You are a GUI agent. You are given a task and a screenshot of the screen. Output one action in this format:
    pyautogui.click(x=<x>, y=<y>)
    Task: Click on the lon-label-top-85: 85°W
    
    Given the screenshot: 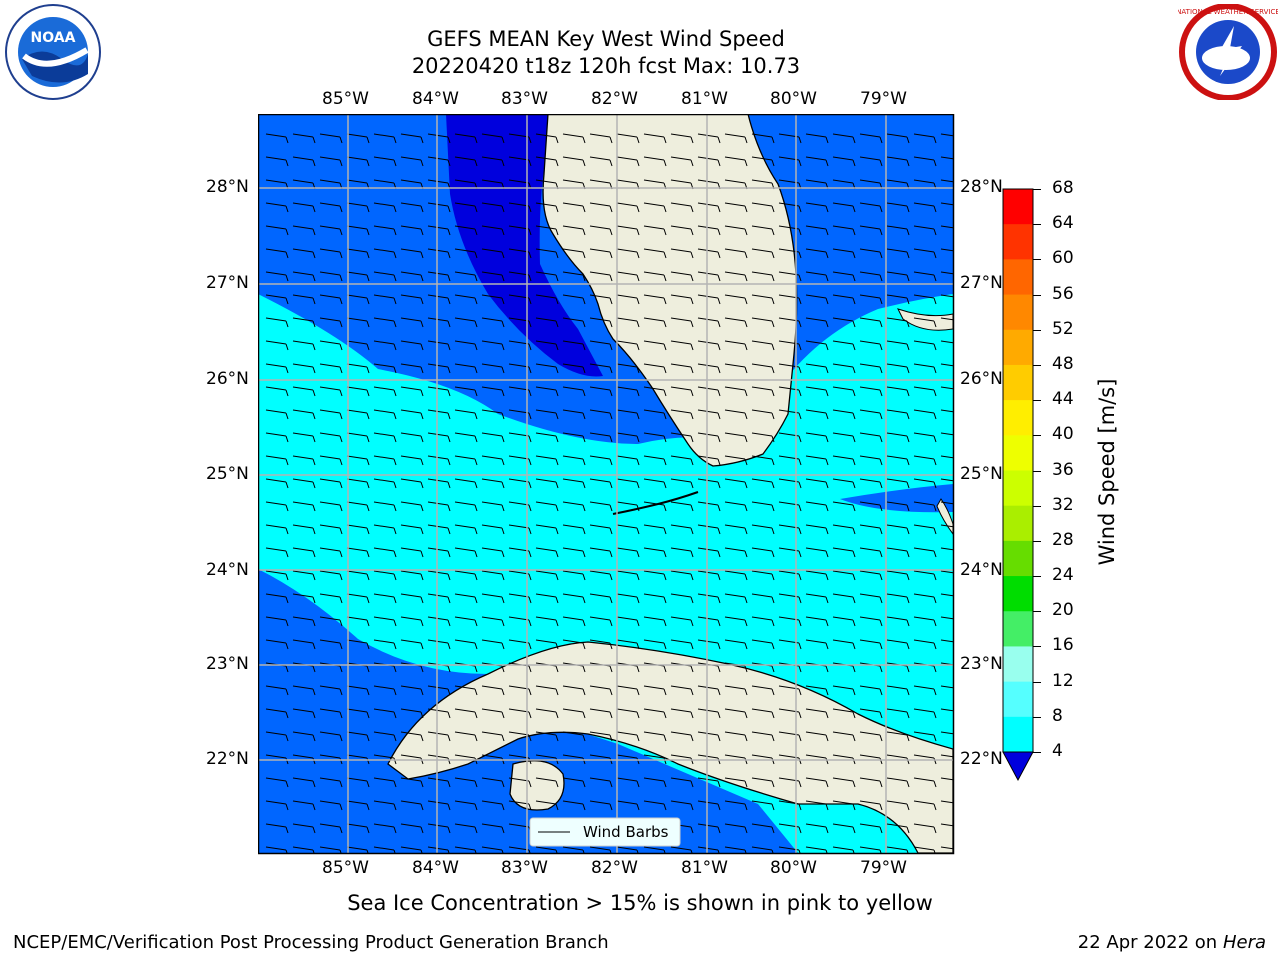 What is the action you would take?
    pyautogui.click(x=345, y=99)
    